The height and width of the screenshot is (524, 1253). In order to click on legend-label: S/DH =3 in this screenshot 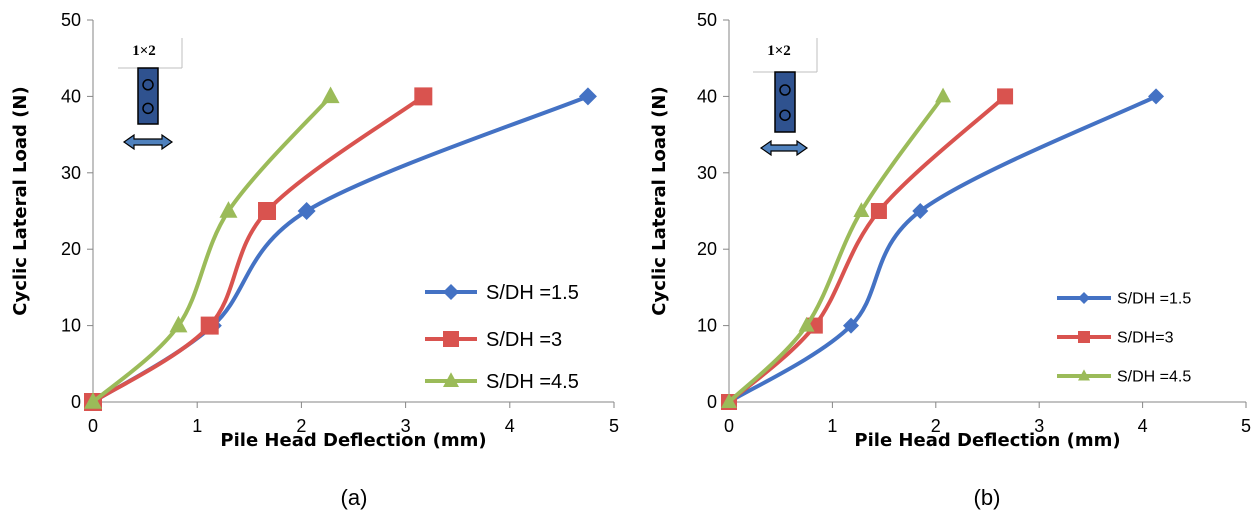, I will do `click(524, 340)`.